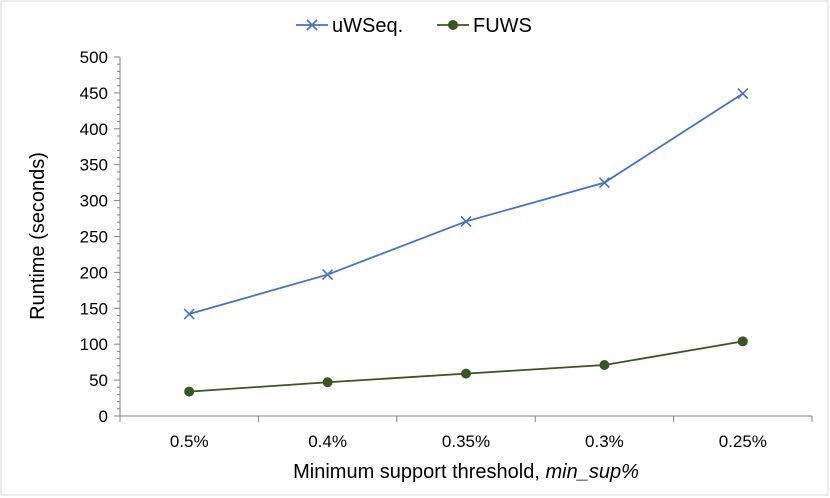 This screenshot has height=498, width=830. I want to click on x-axis-label-main: Minimum support threshold,, so click(419, 472).